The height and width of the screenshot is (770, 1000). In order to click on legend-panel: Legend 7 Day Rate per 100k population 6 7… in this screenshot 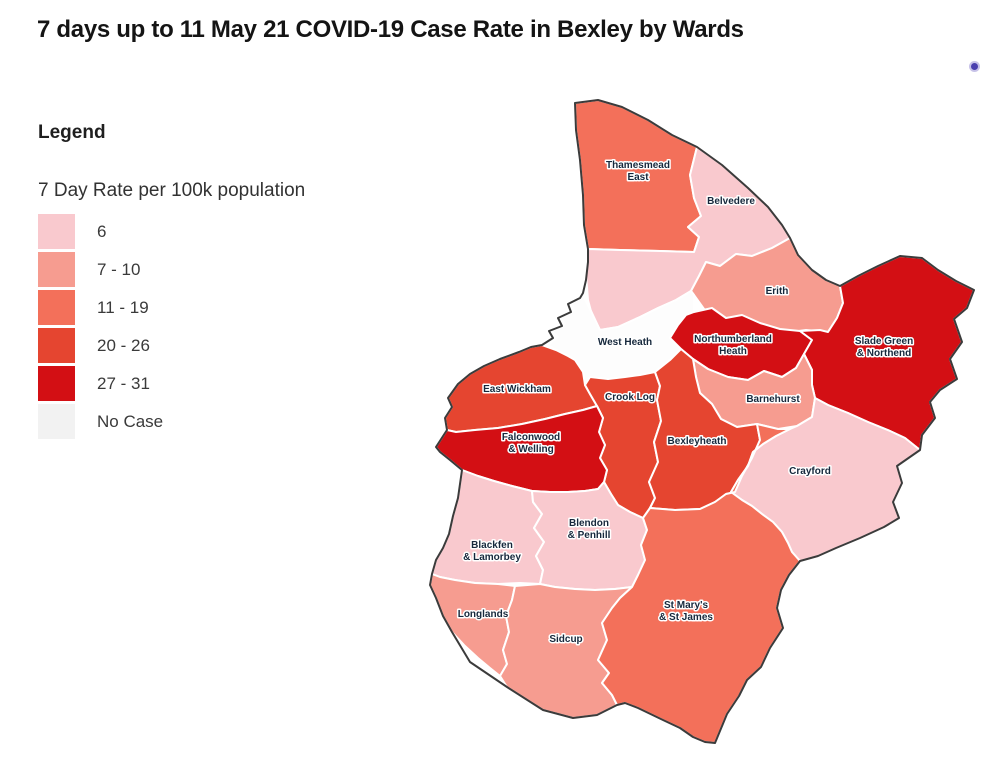, I will do `click(218, 282)`.